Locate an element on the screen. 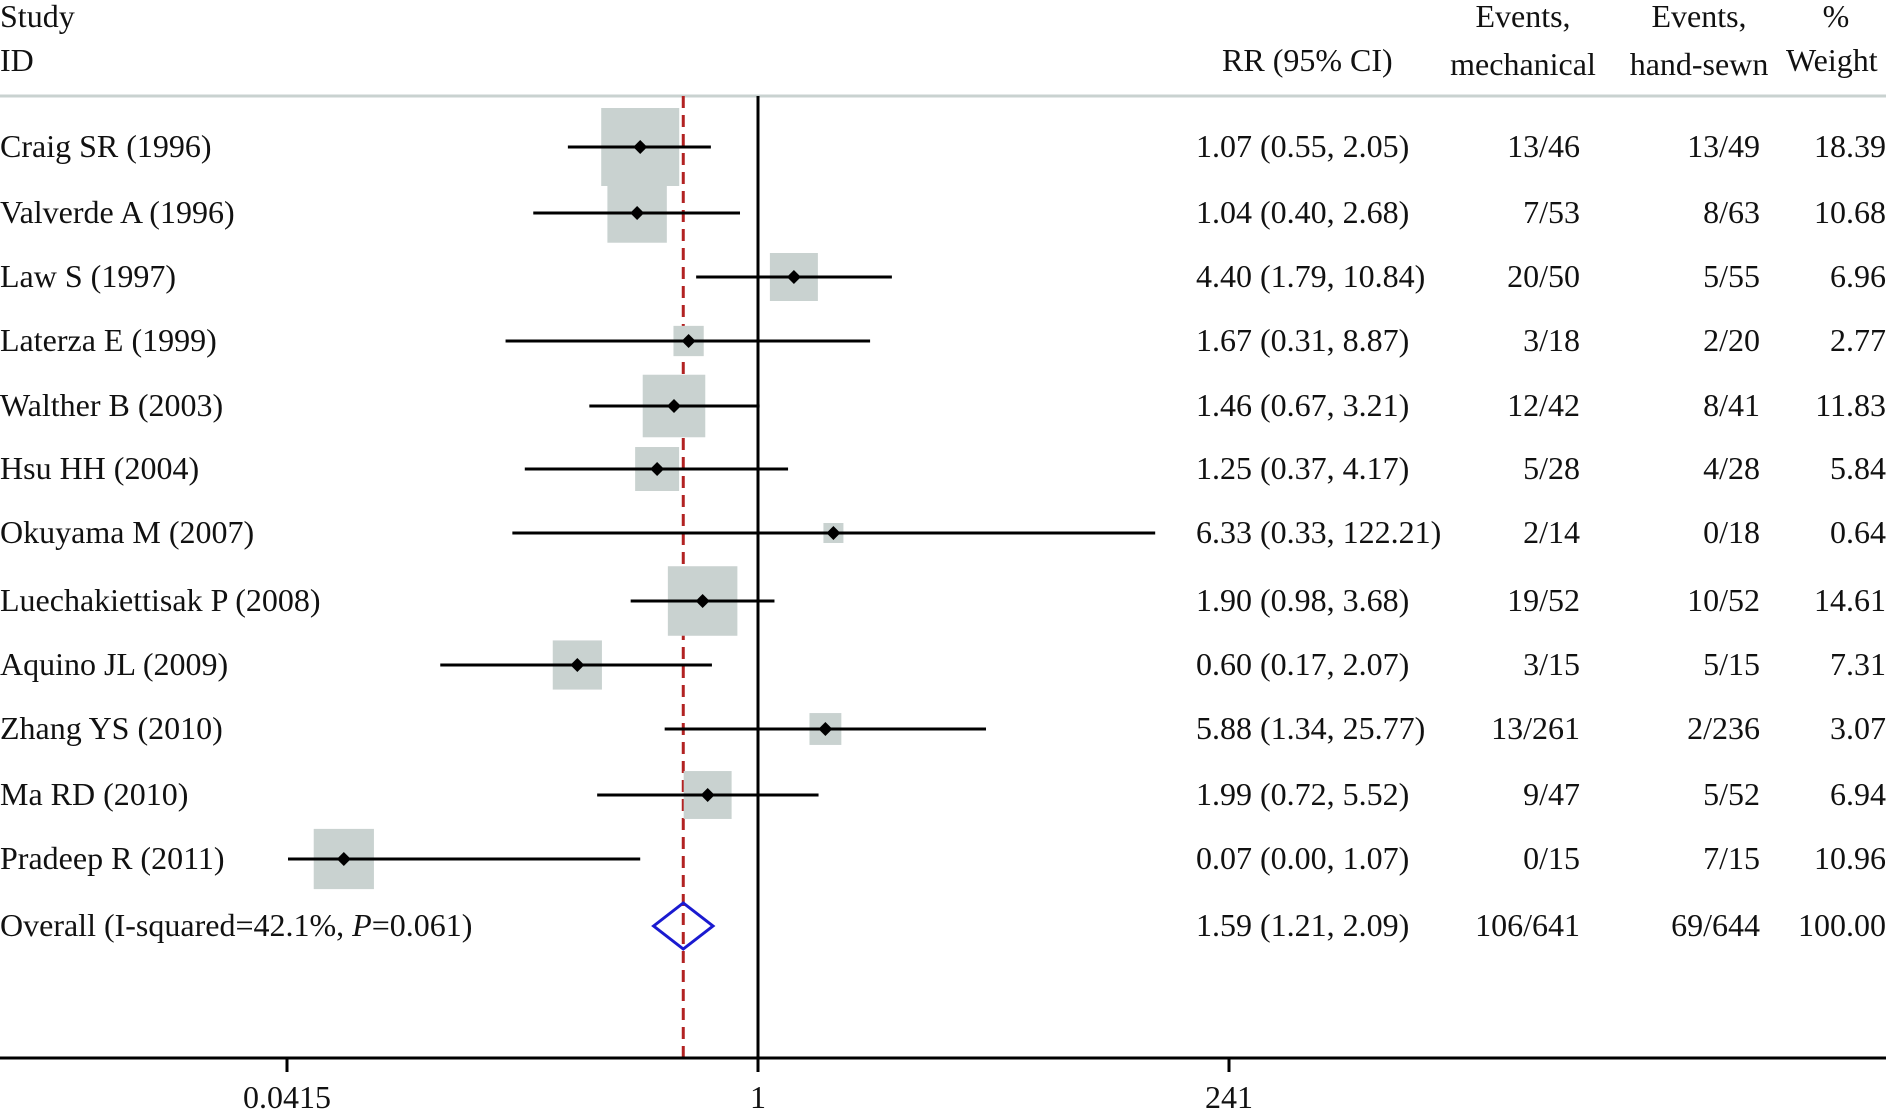 This screenshot has height=1111, width=1886. header-events-hand-1: Events, is located at coordinates (1699, 17).